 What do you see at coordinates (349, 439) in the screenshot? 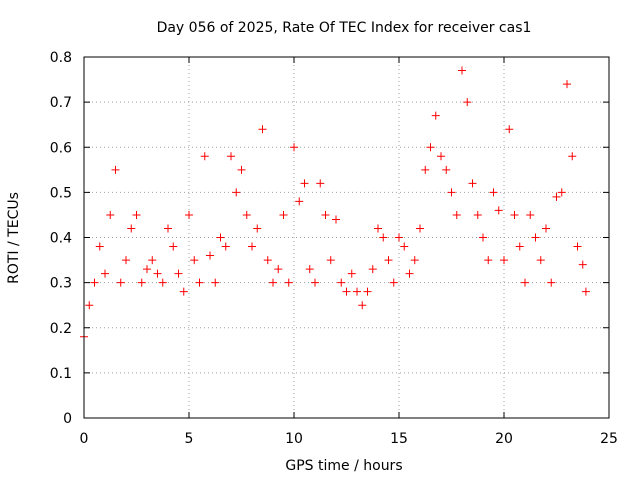
I see `x-tick-labels: 0 5 10 15 20 25` at bounding box center [349, 439].